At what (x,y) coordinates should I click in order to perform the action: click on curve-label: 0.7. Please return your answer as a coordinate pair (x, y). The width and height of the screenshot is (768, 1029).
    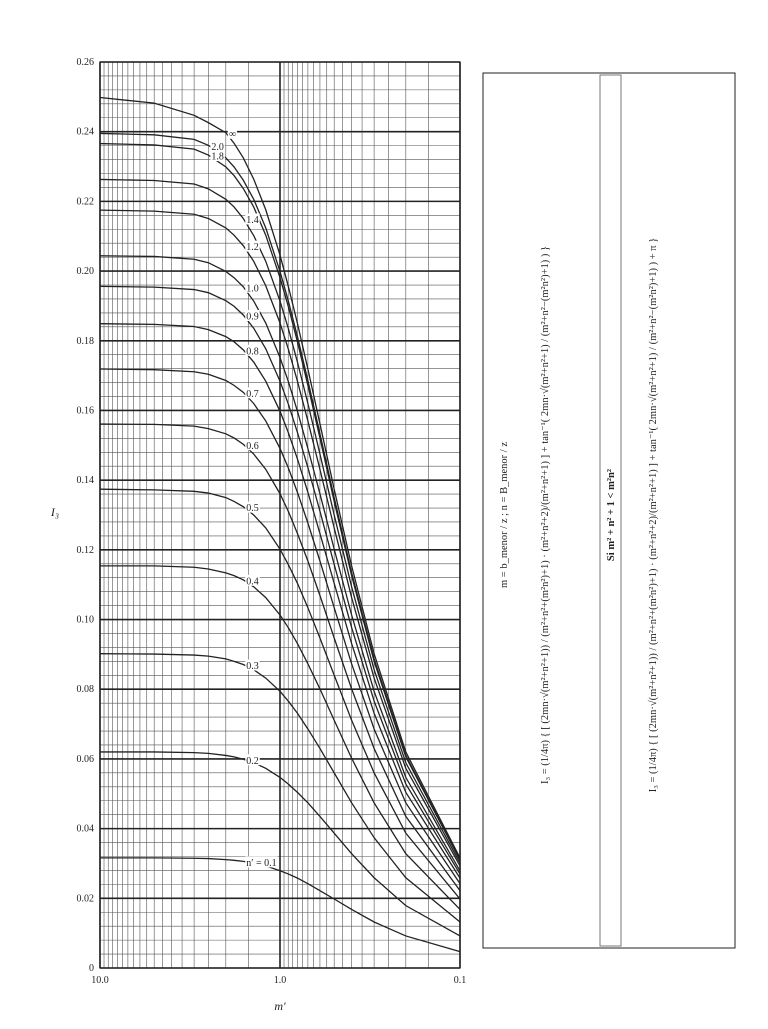
    Looking at the image, I should click on (252, 394).